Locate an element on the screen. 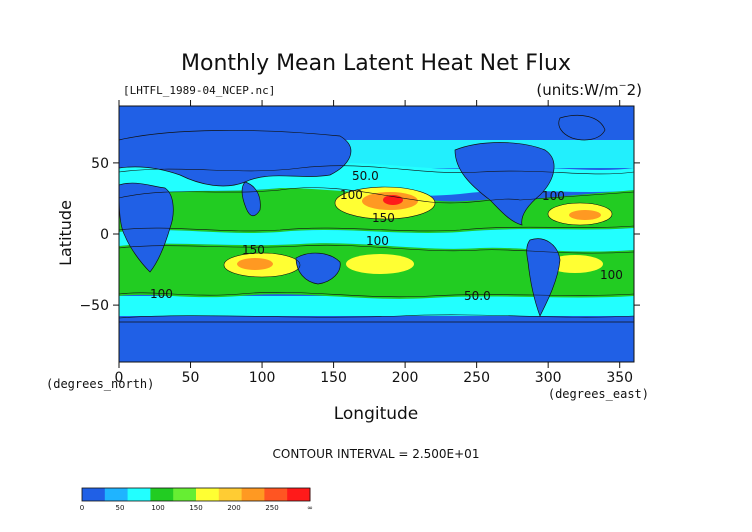  land-australia is located at coordinates (318, 268).